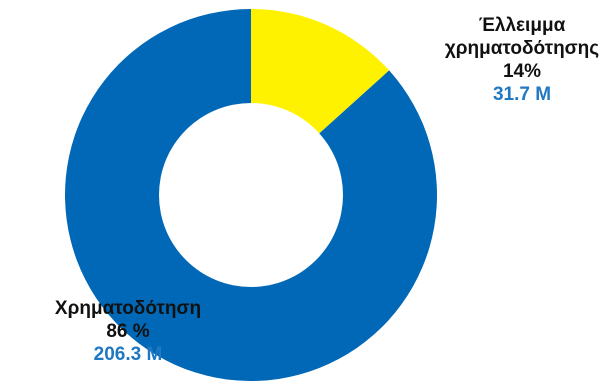 The image size is (614, 385). What do you see at coordinates (522, 94) in the screenshot?
I see `slice-amount: 31.7 M` at bounding box center [522, 94].